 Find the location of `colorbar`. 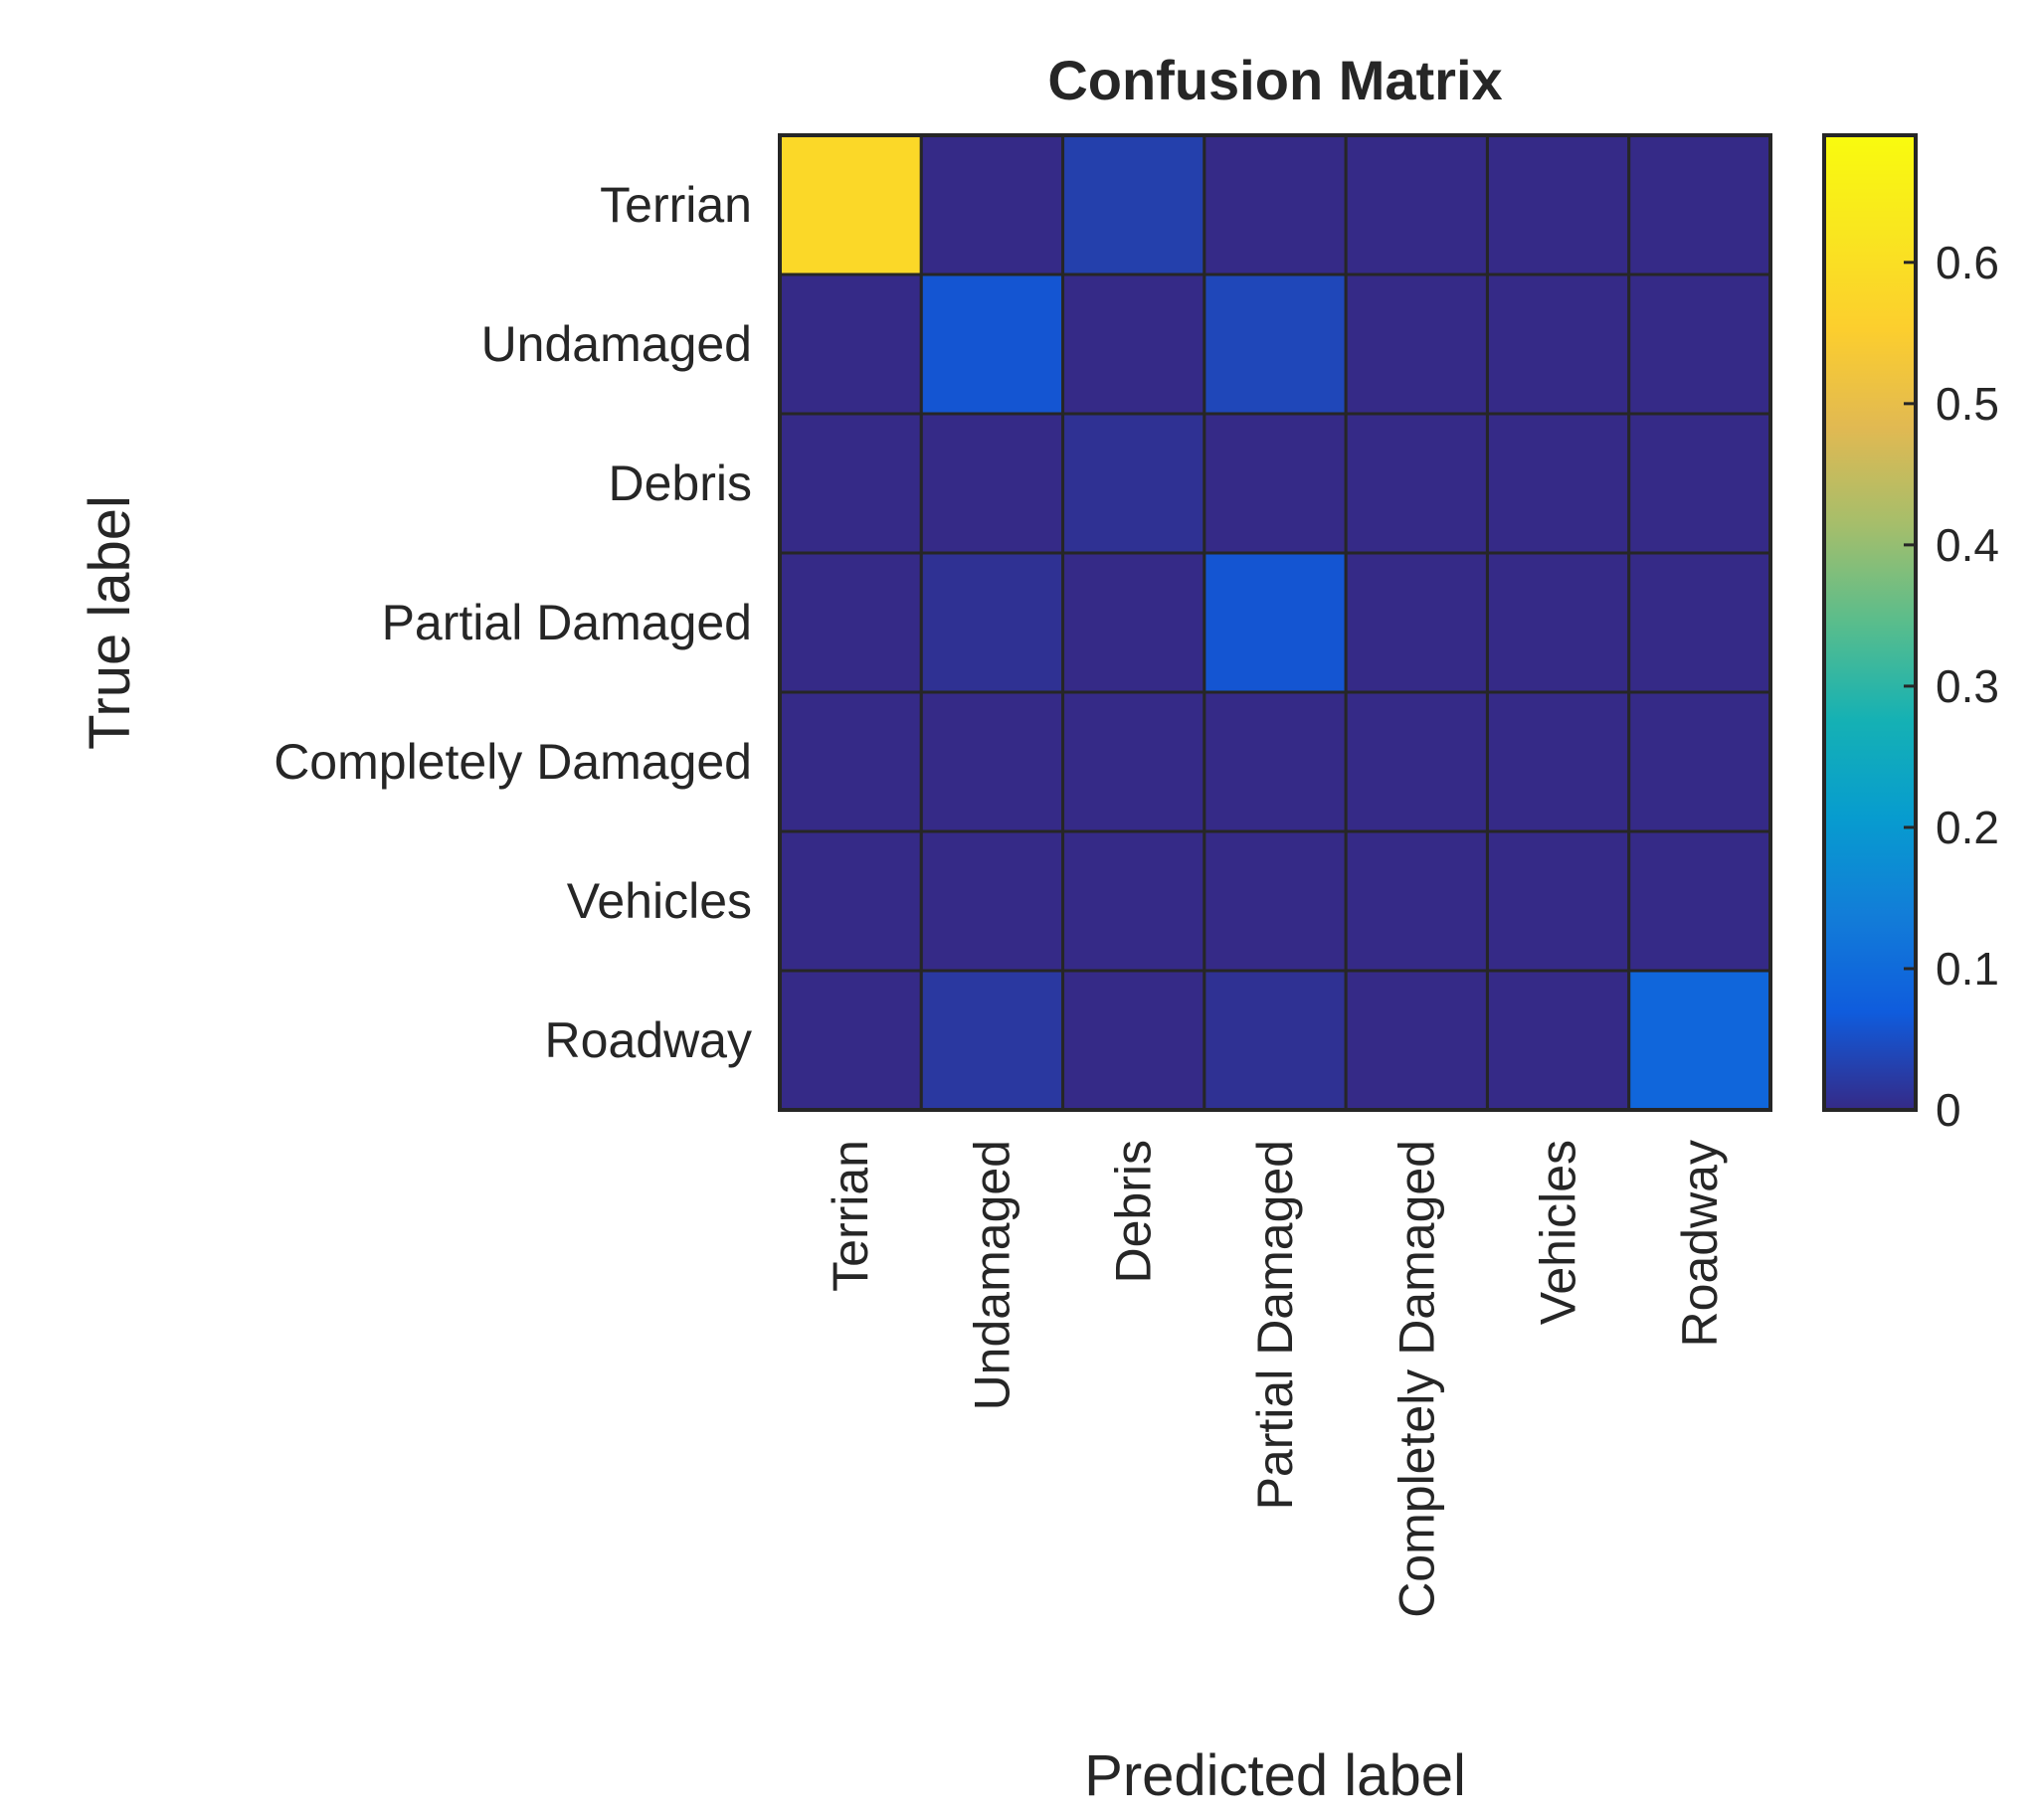

colorbar is located at coordinates (1870, 622).